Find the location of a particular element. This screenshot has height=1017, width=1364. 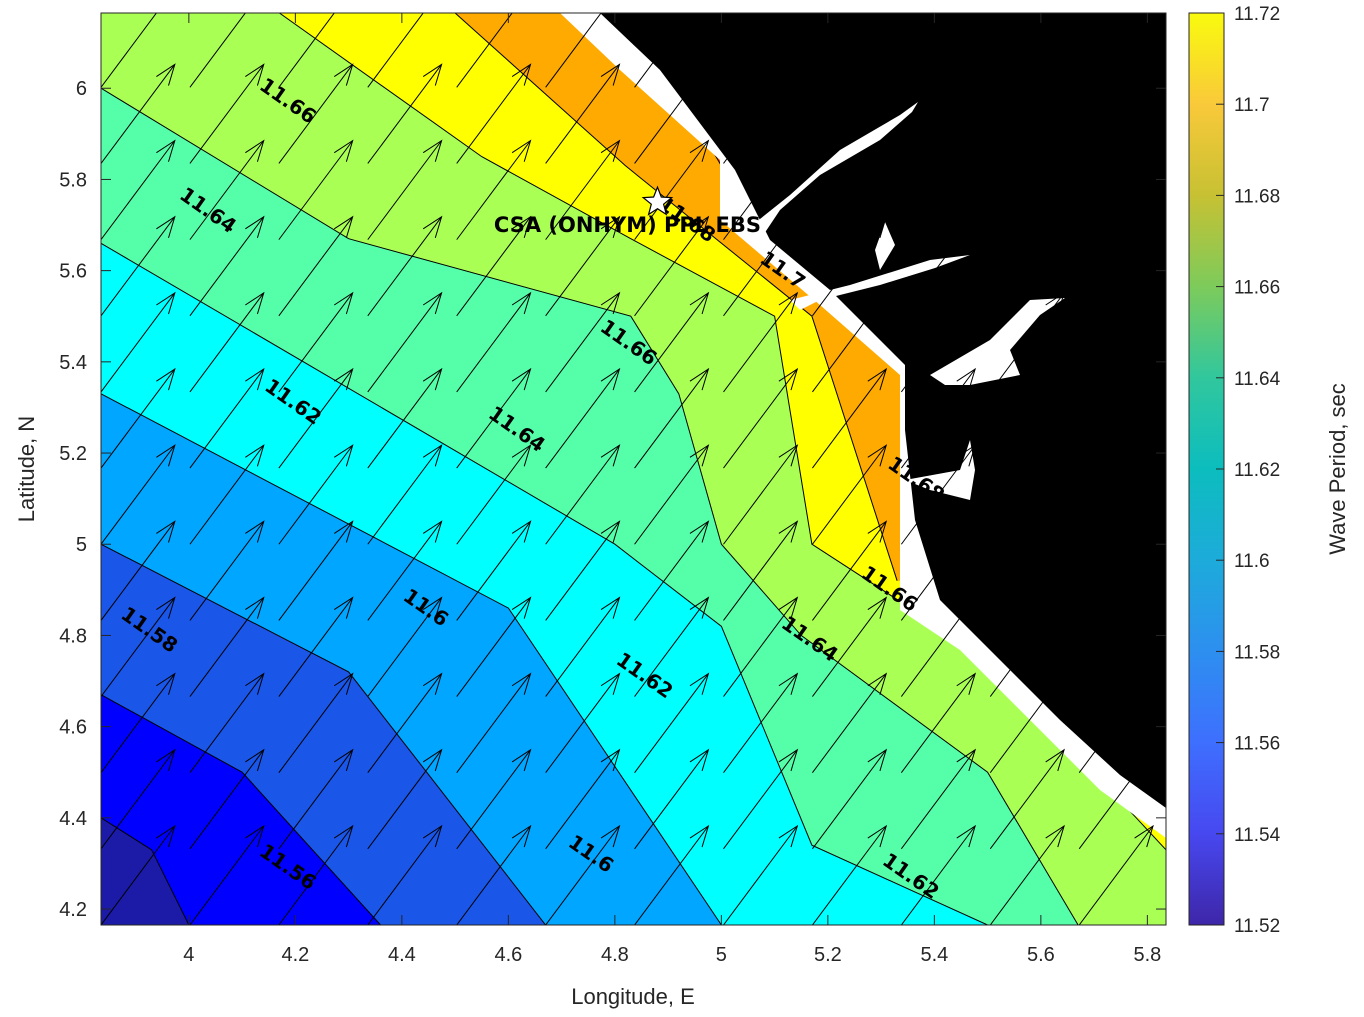

colorbar-label: Wave Period, sec is located at coordinates (1337, 469).